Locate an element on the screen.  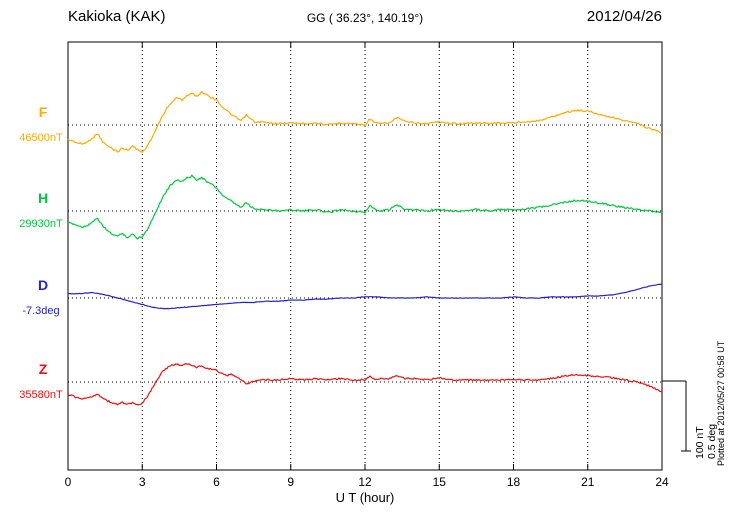
x-tick-label: 12 is located at coordinates (365, 482).